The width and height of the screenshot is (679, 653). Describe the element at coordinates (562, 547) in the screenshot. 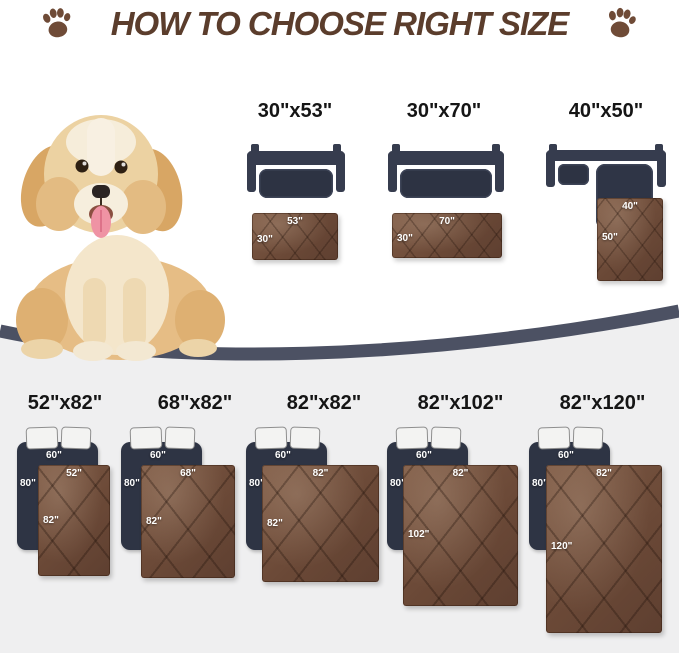

I see `cover-height-label: 120"` at that location.